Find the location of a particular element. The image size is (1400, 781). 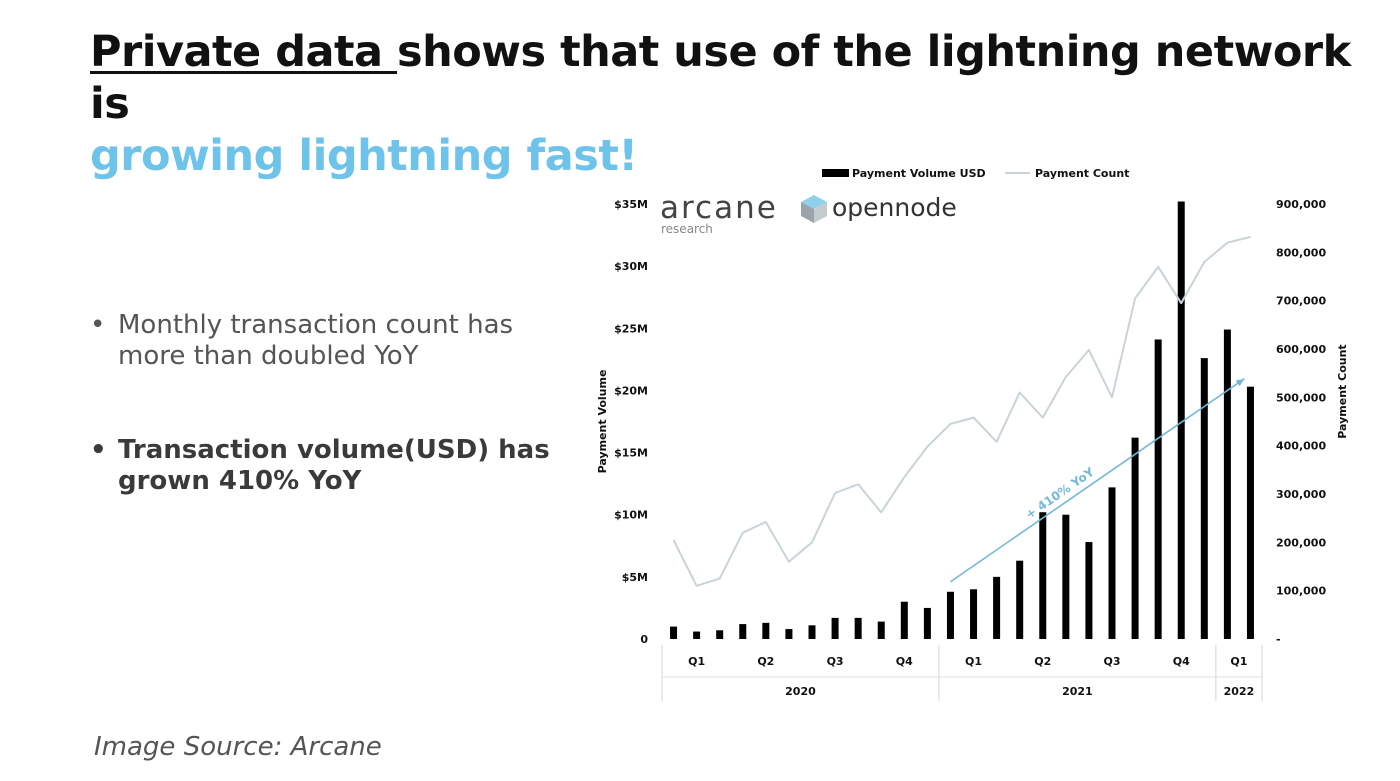

headline-accent: growing lightning fast! is located at coordinates (364, 156).